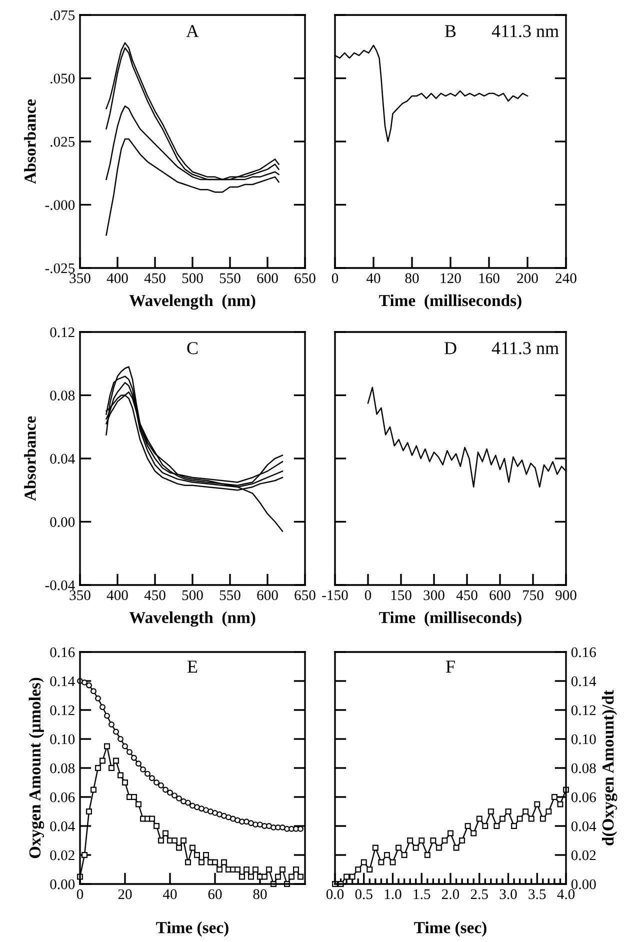 This screenshot has width=633, height=942. What do you see at coordinates (450, 278) in the screenshot?
I see `x-tick-label: 120` at bounding box center [450, 278].